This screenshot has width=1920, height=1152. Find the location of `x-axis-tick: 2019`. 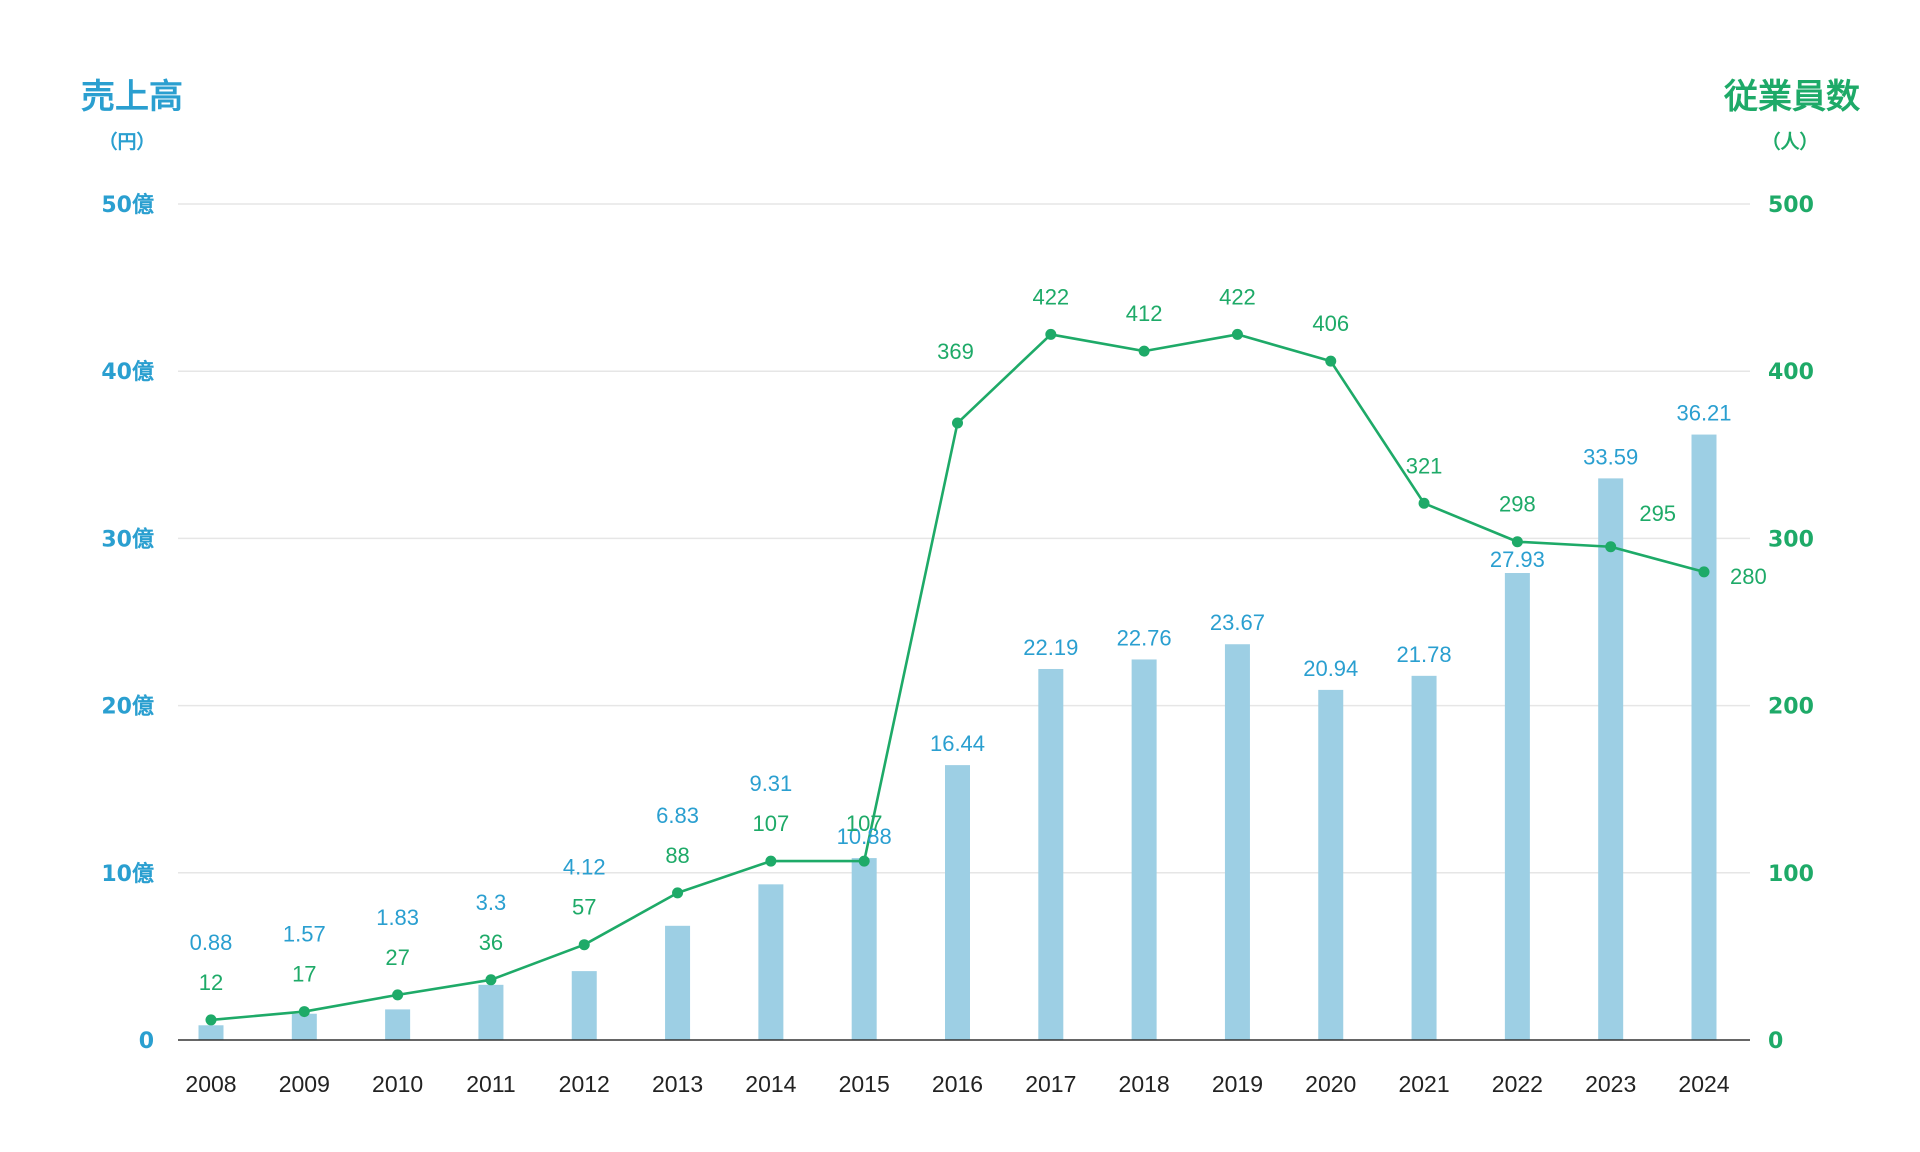

x-axis-tick: 2019 is located at coordinates (1237, 1084).